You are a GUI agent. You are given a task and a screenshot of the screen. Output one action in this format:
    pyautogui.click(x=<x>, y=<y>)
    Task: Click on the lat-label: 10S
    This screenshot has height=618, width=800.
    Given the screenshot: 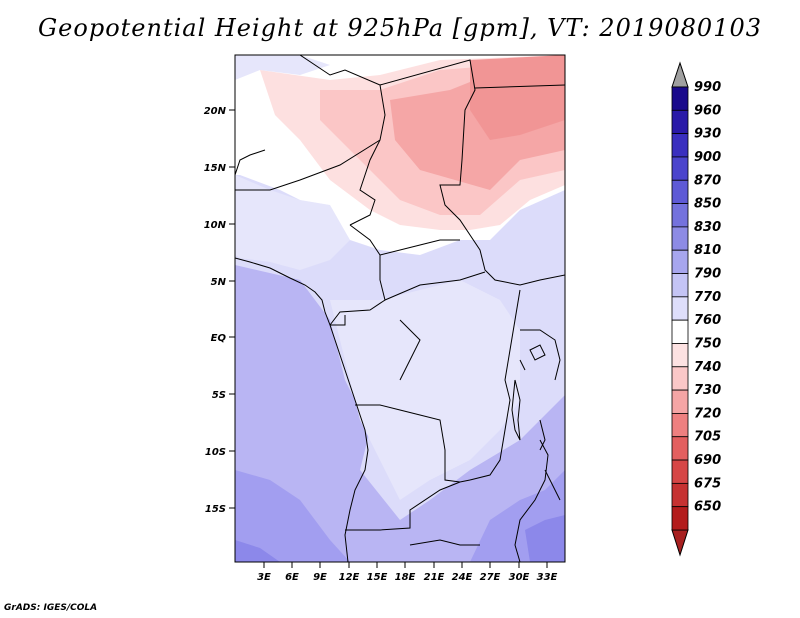 What is the action you would take?
    pyautogui.click(x=215, y=452)
    